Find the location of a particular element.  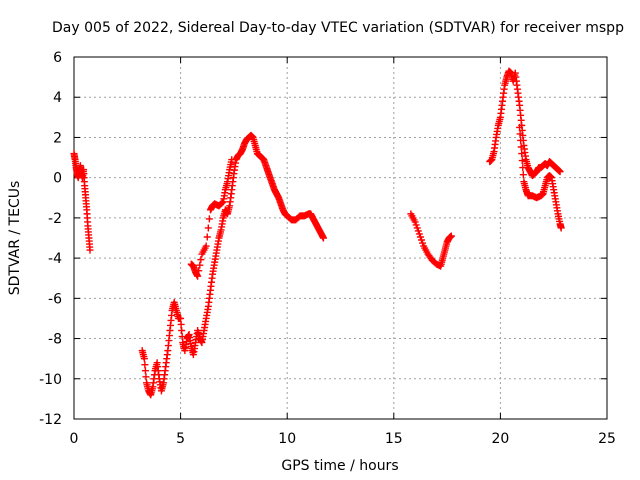

y-tick-label: 2 is located at coordinates (57, 138).